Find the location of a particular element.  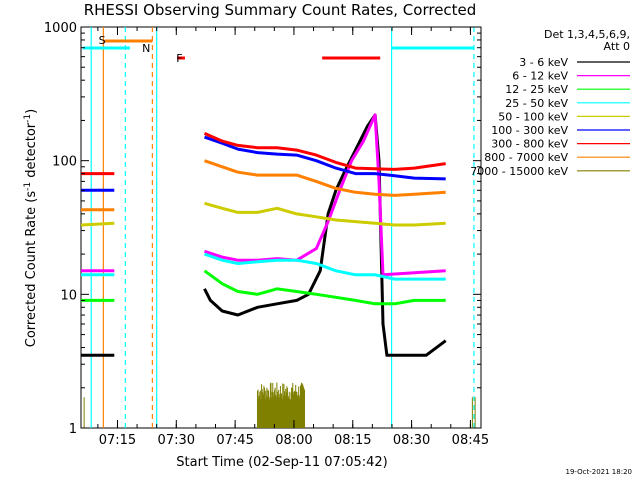

y-tick-label: 100 is located at coordinates (64, 162).